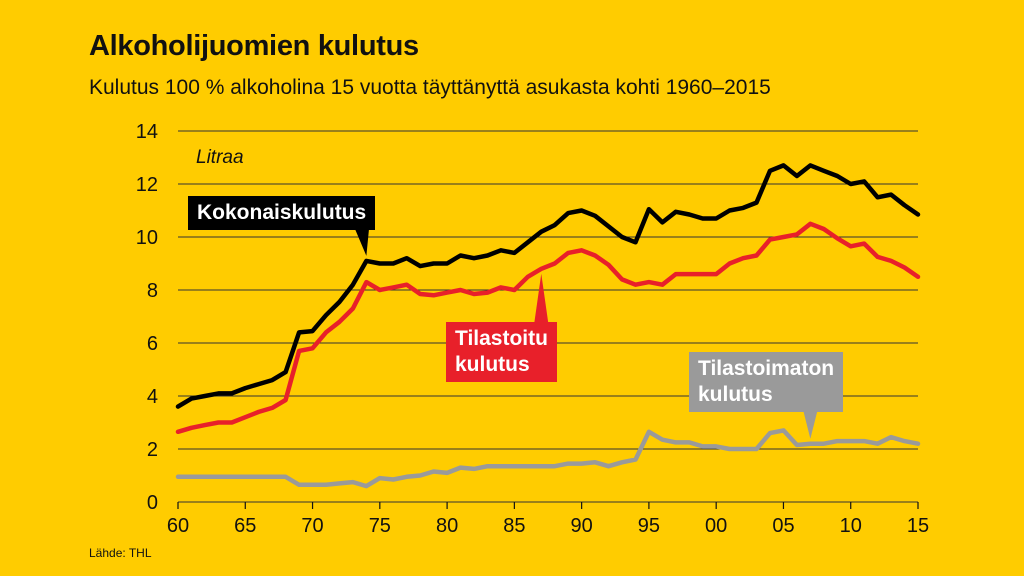  Describe the element at coordinates (120, 553) in the screenshot. I see `source-note: Lähde: THL` at that location.